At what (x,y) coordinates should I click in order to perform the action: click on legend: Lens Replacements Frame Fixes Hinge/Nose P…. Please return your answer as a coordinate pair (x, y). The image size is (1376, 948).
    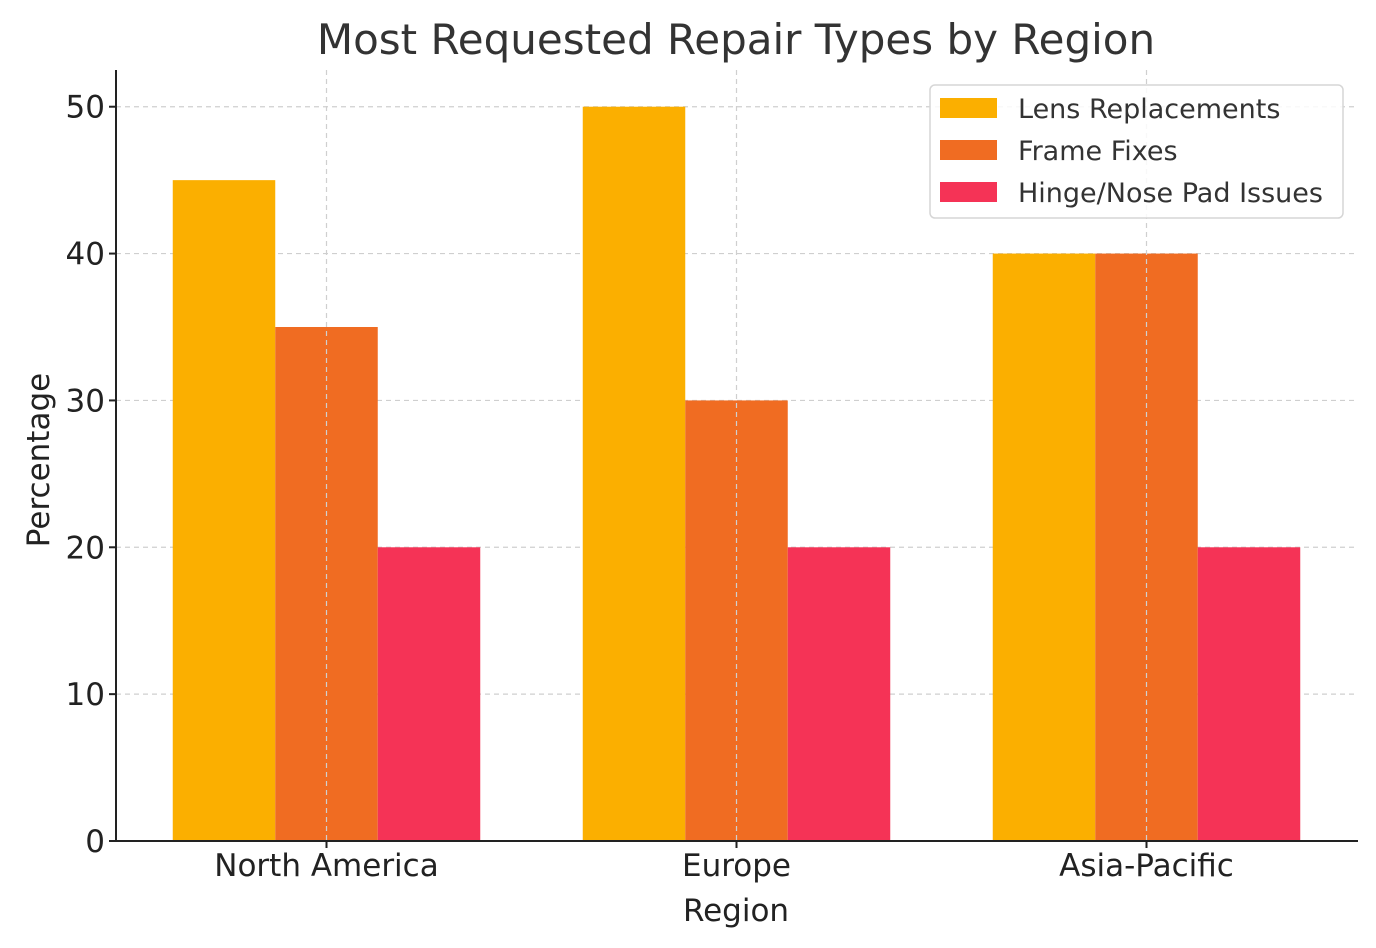
    Looking at the image, I should click on (1136, 151).